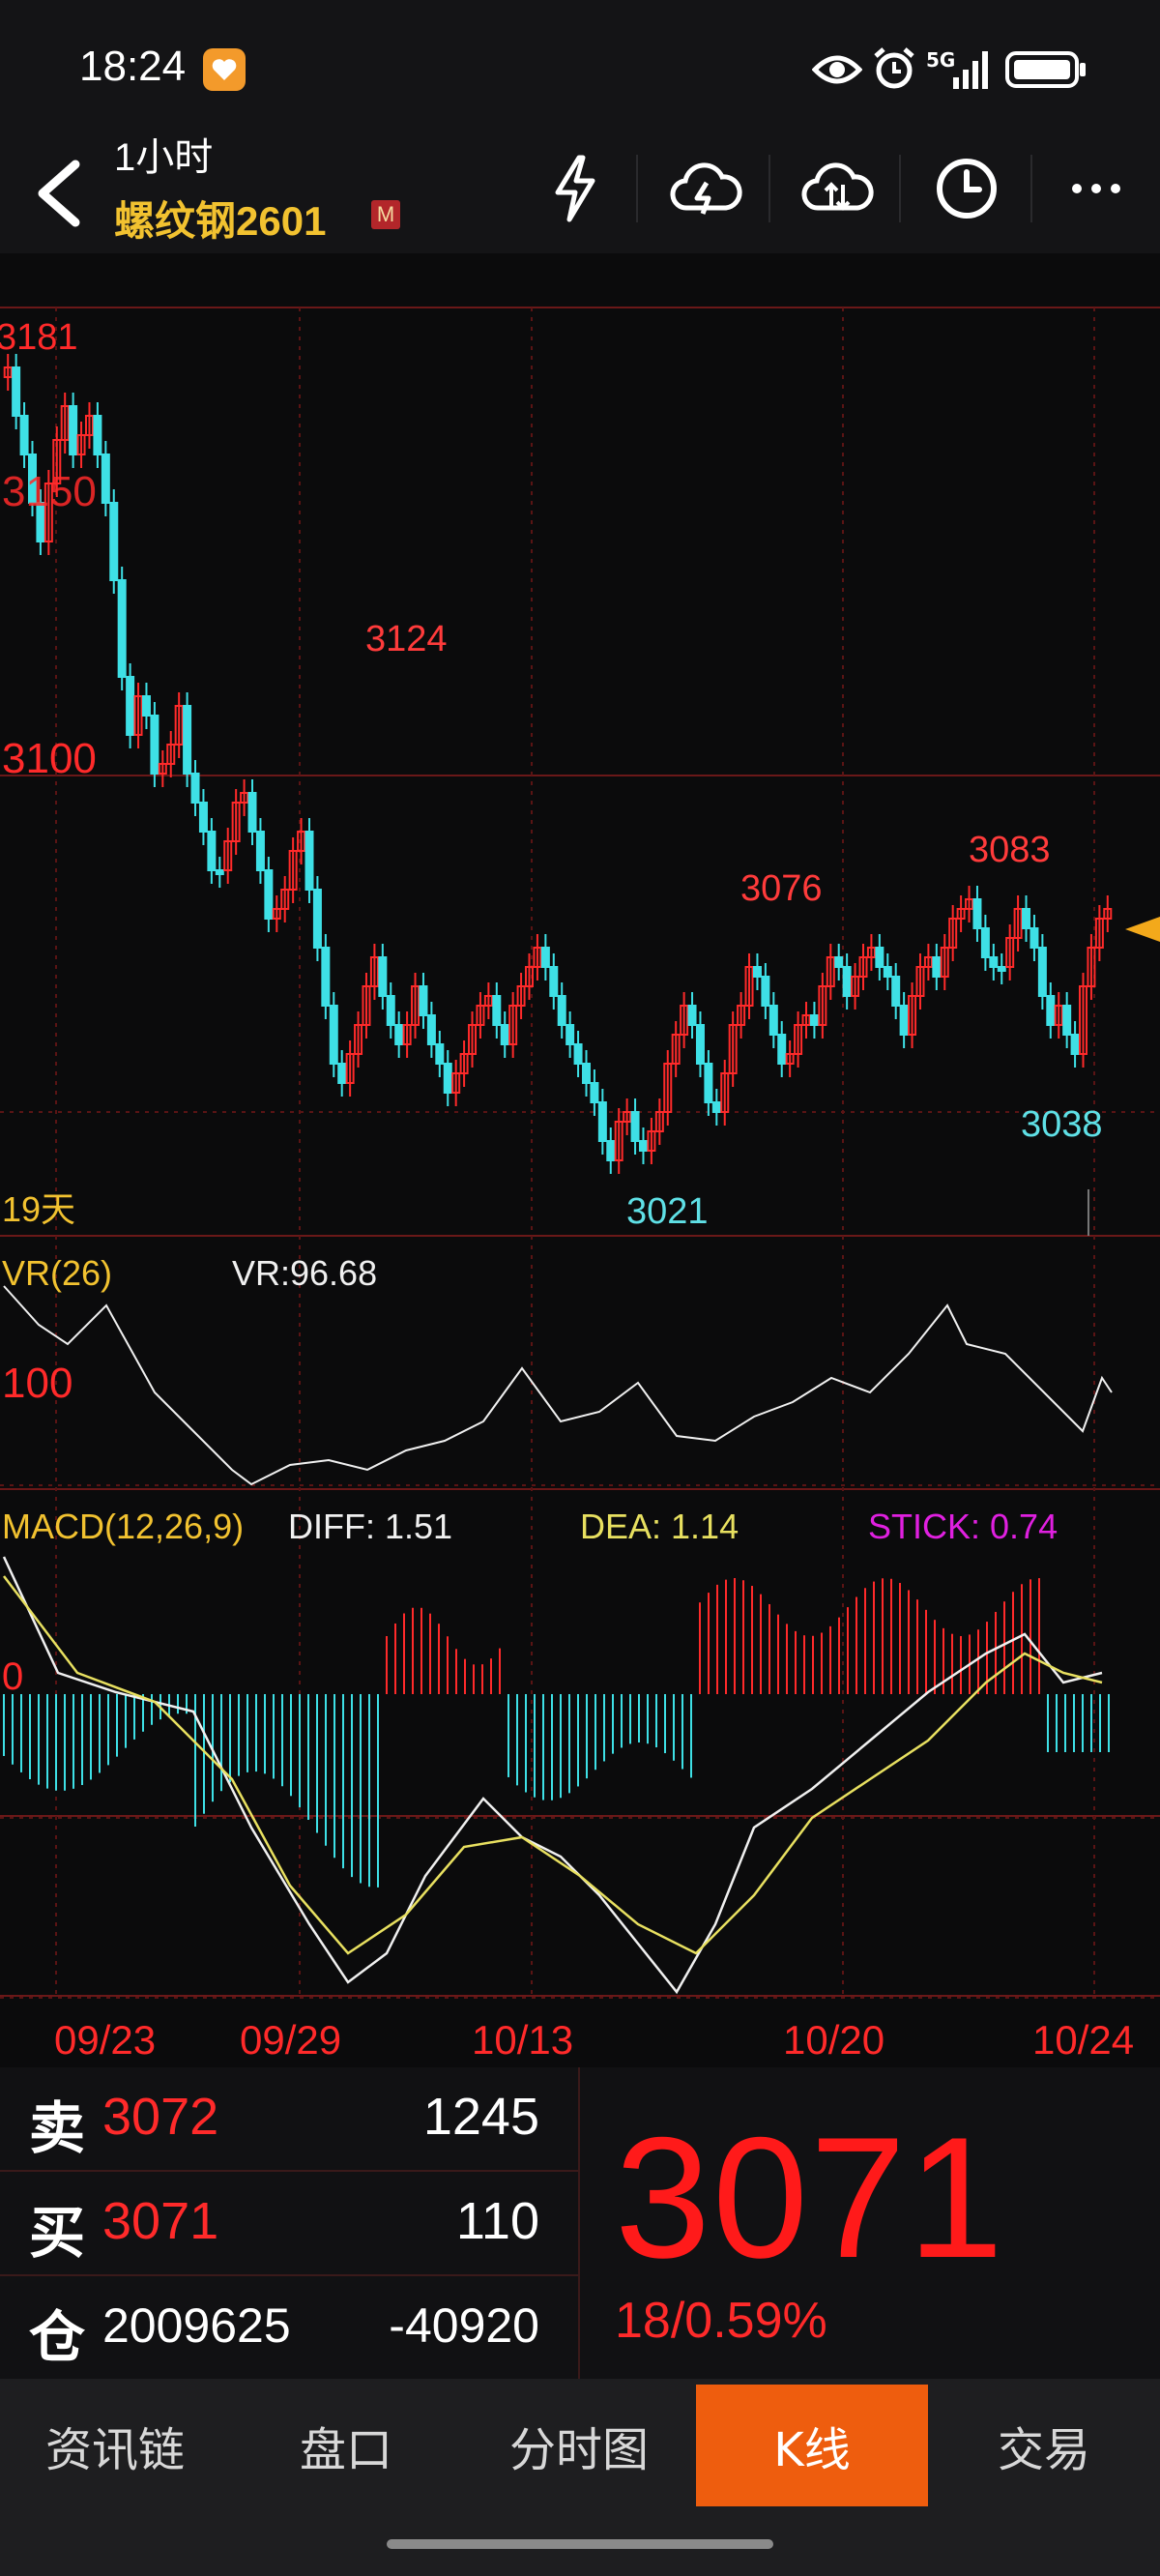  What do you see at coordinates (58, 193) in the screenshot?
I see `back-button` at bounding box center [58, 193].